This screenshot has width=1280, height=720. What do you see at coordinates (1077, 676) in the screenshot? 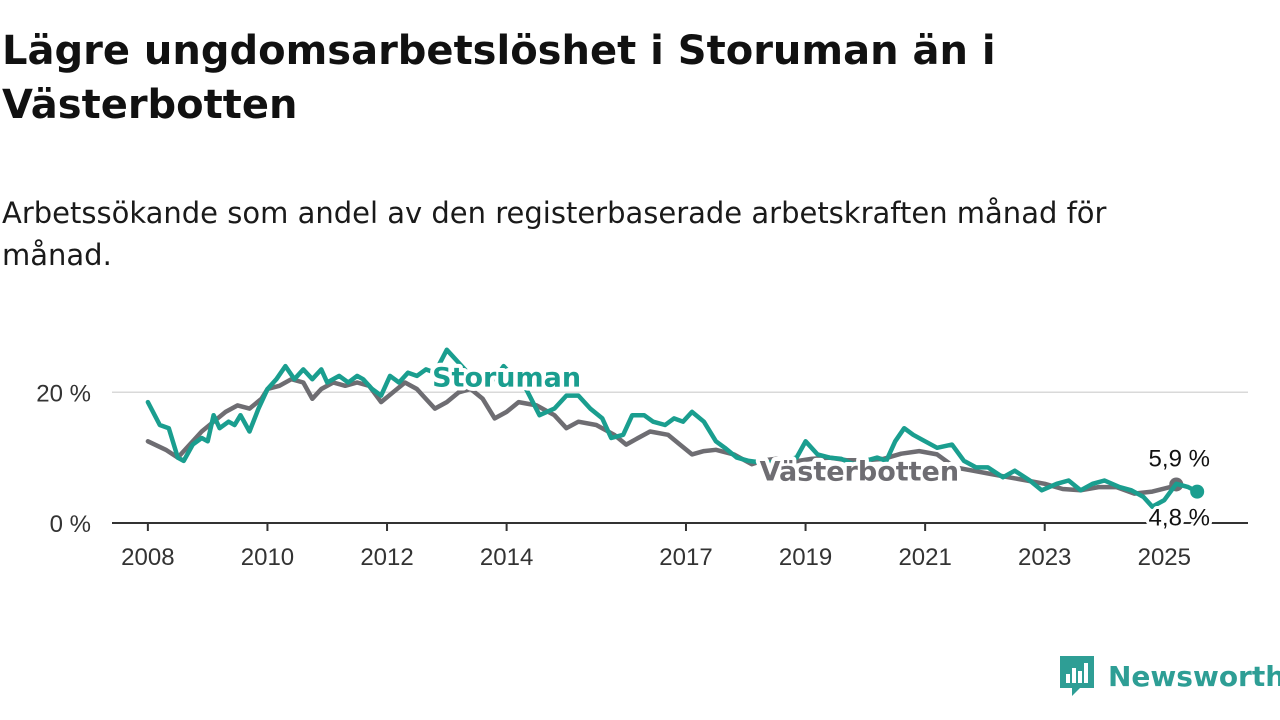
I see `newsworthy-logo-icon` at bounding box center [1077, 676].